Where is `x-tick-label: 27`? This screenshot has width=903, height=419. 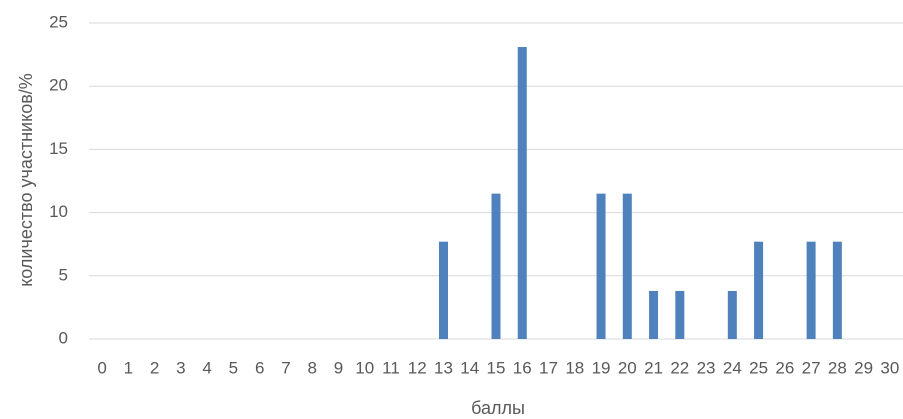
x-tick-label: 27 is located at coordinates (811, 367).